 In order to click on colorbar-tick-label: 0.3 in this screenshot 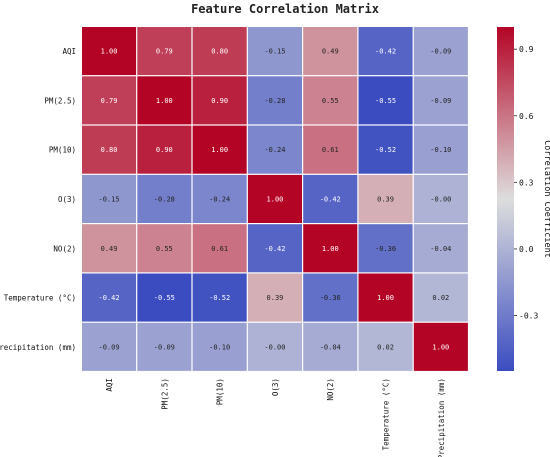, I will do `click(526, 182)`.